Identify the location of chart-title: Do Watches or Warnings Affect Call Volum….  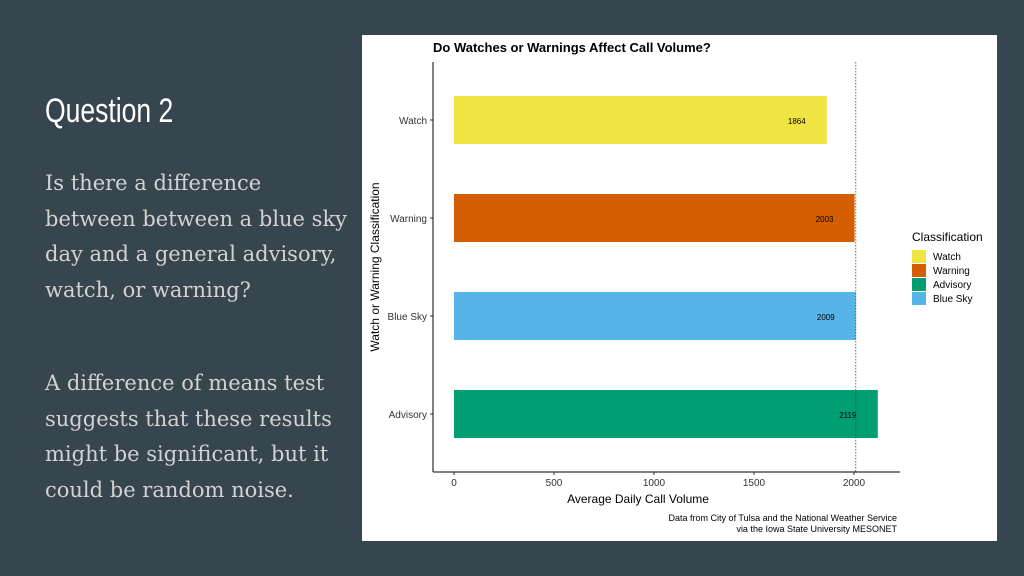
(572, 47).